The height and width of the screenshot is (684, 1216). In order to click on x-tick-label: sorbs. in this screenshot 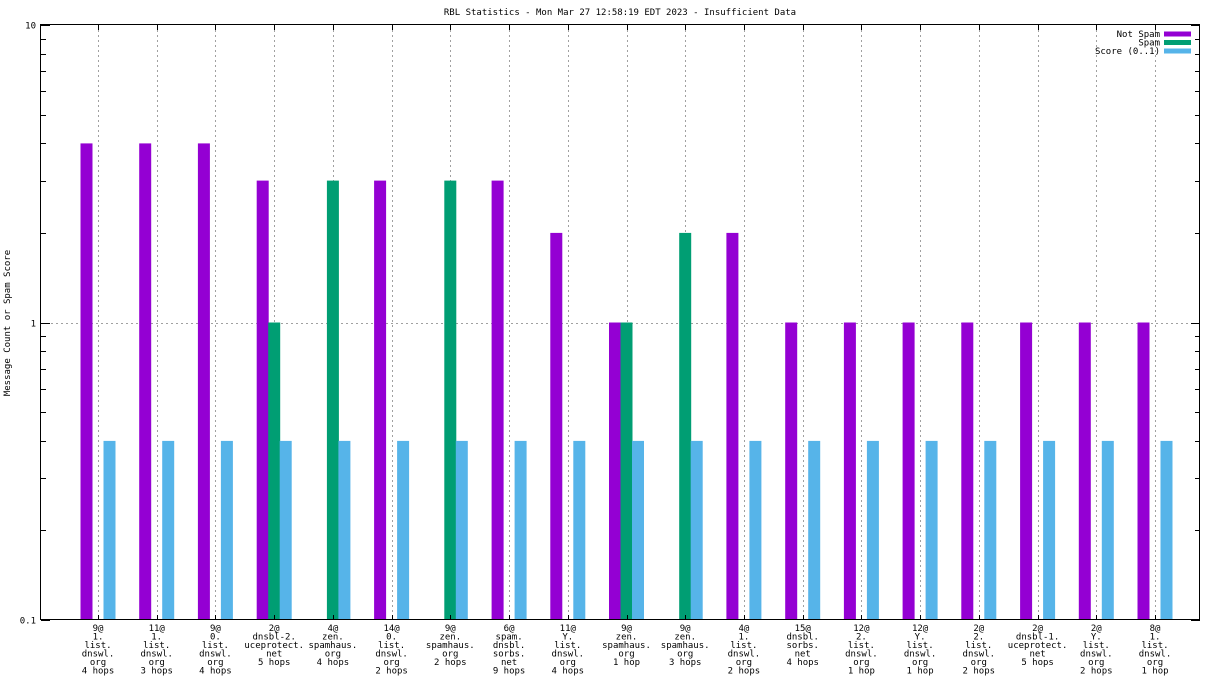, I will do `click(802, 646)`.